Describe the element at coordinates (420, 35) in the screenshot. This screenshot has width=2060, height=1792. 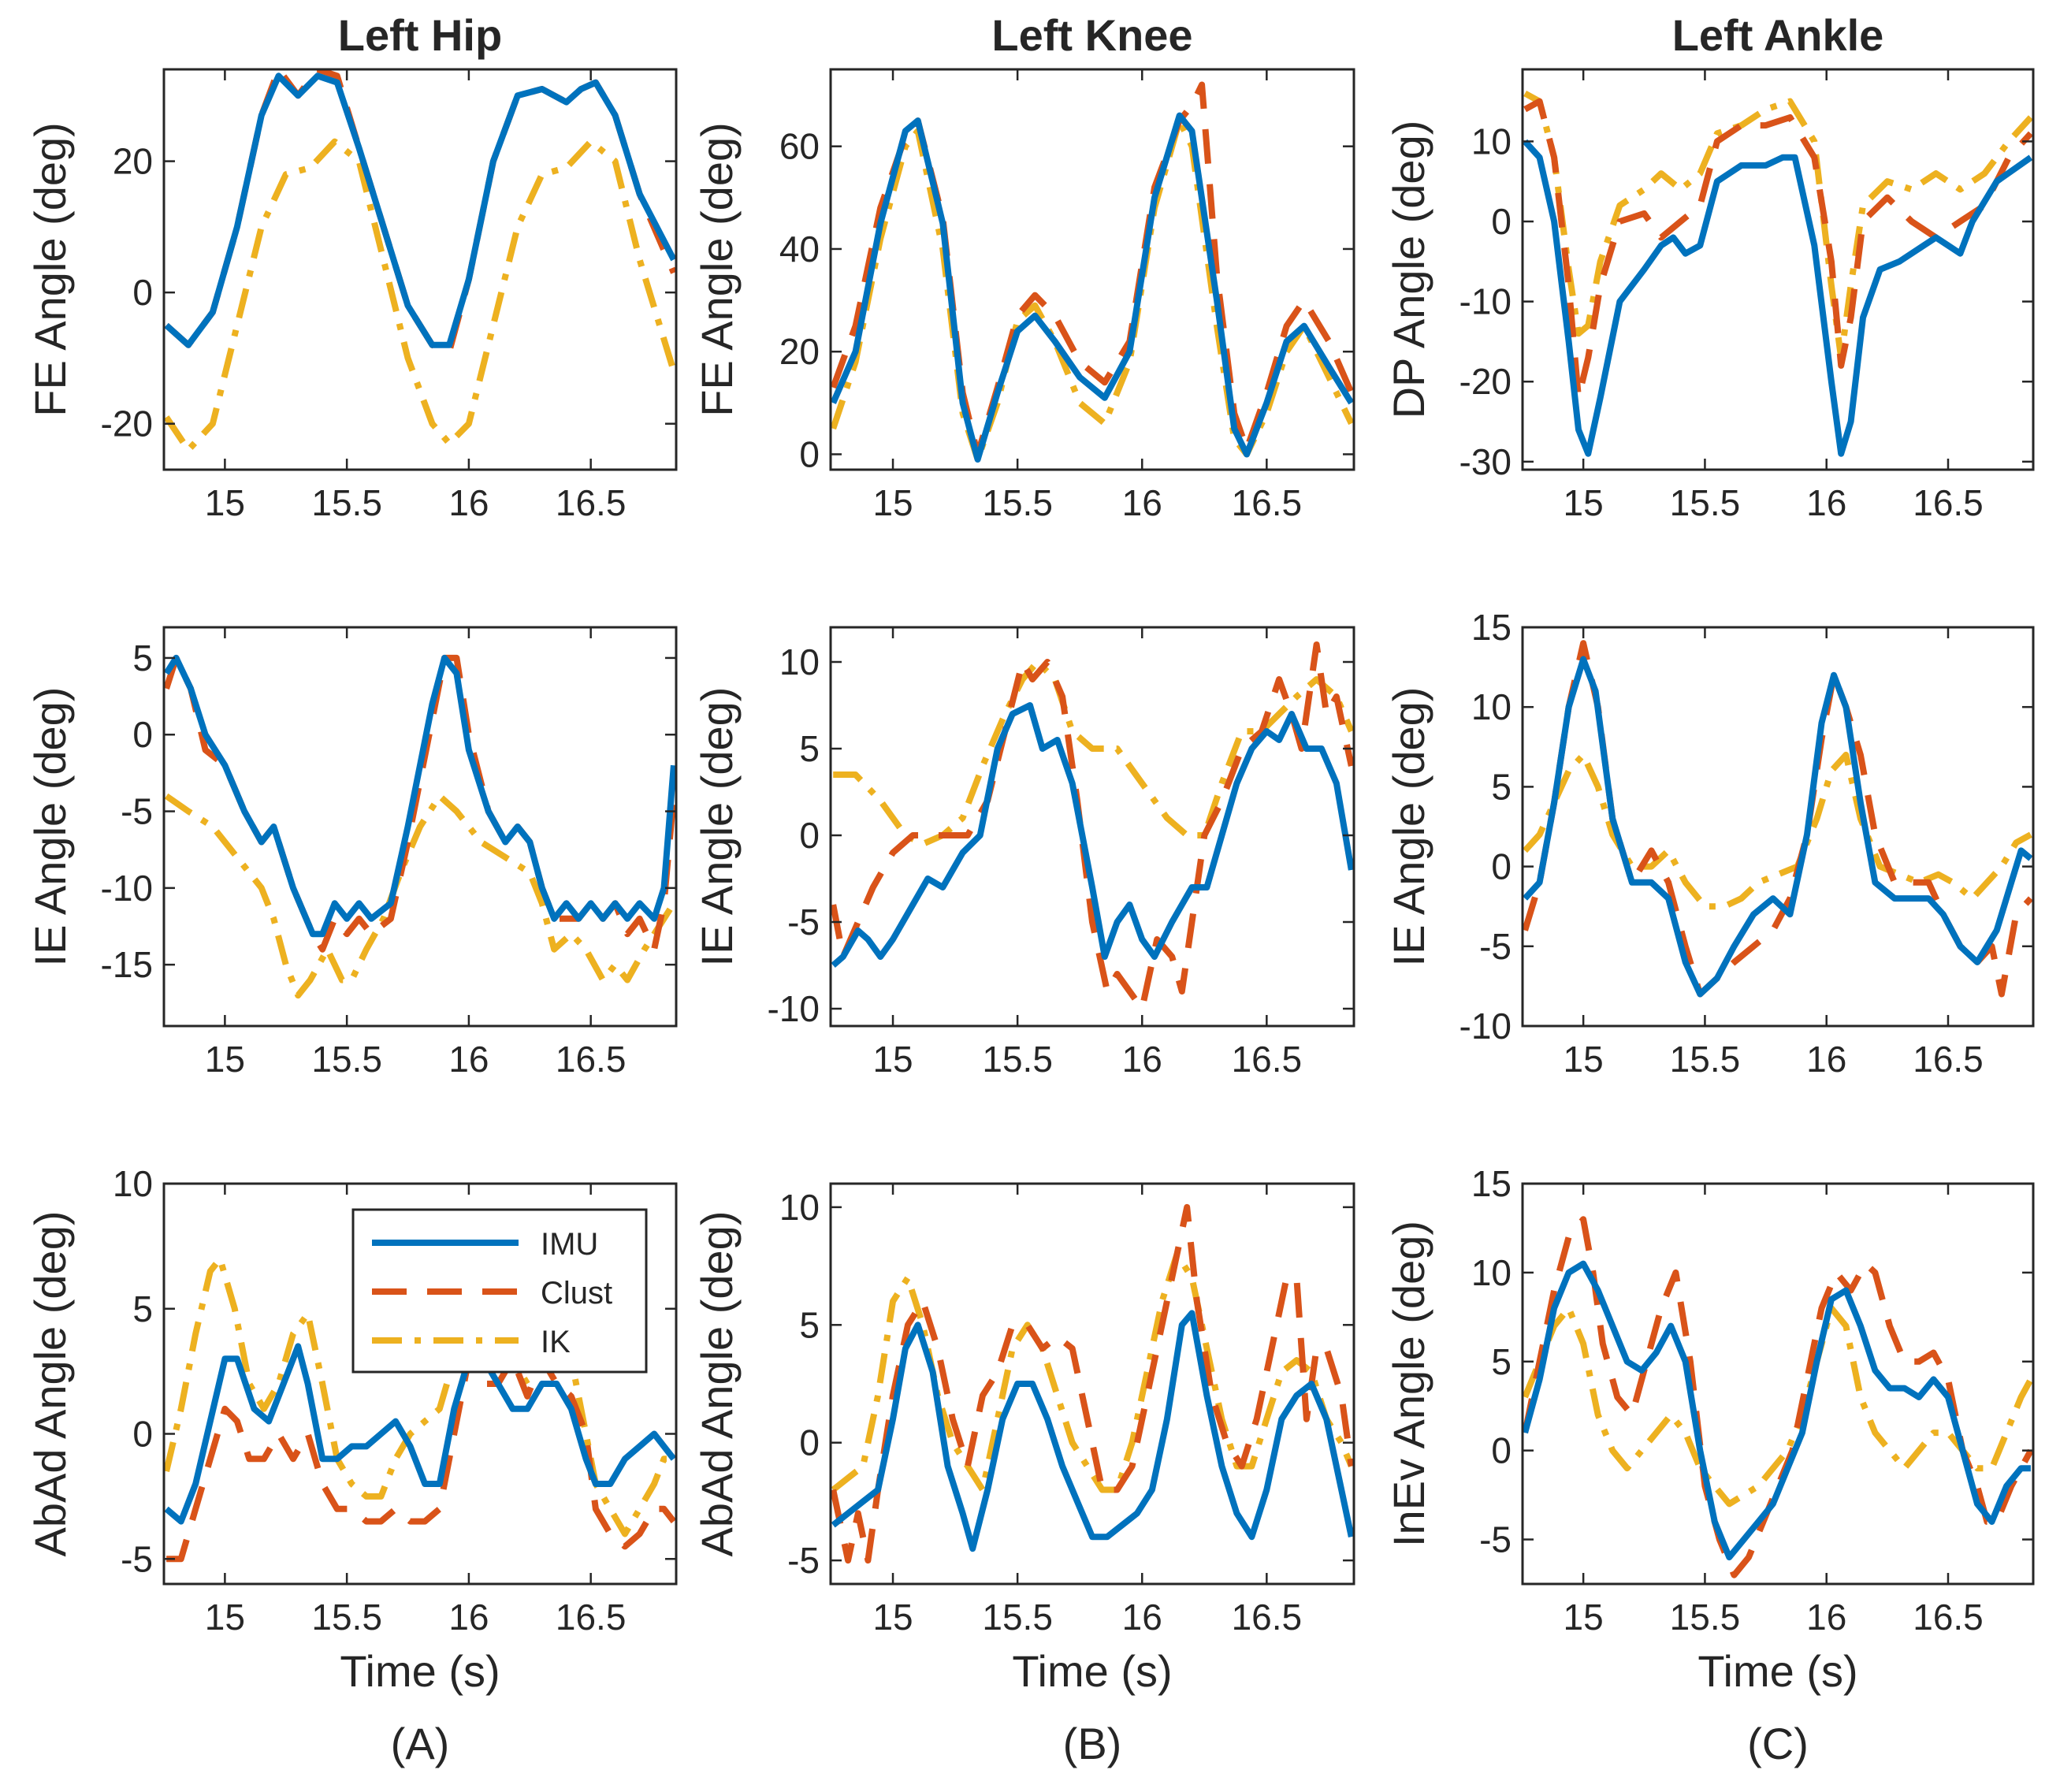
I see `column-title-left-hip: Left Hip` at that location.